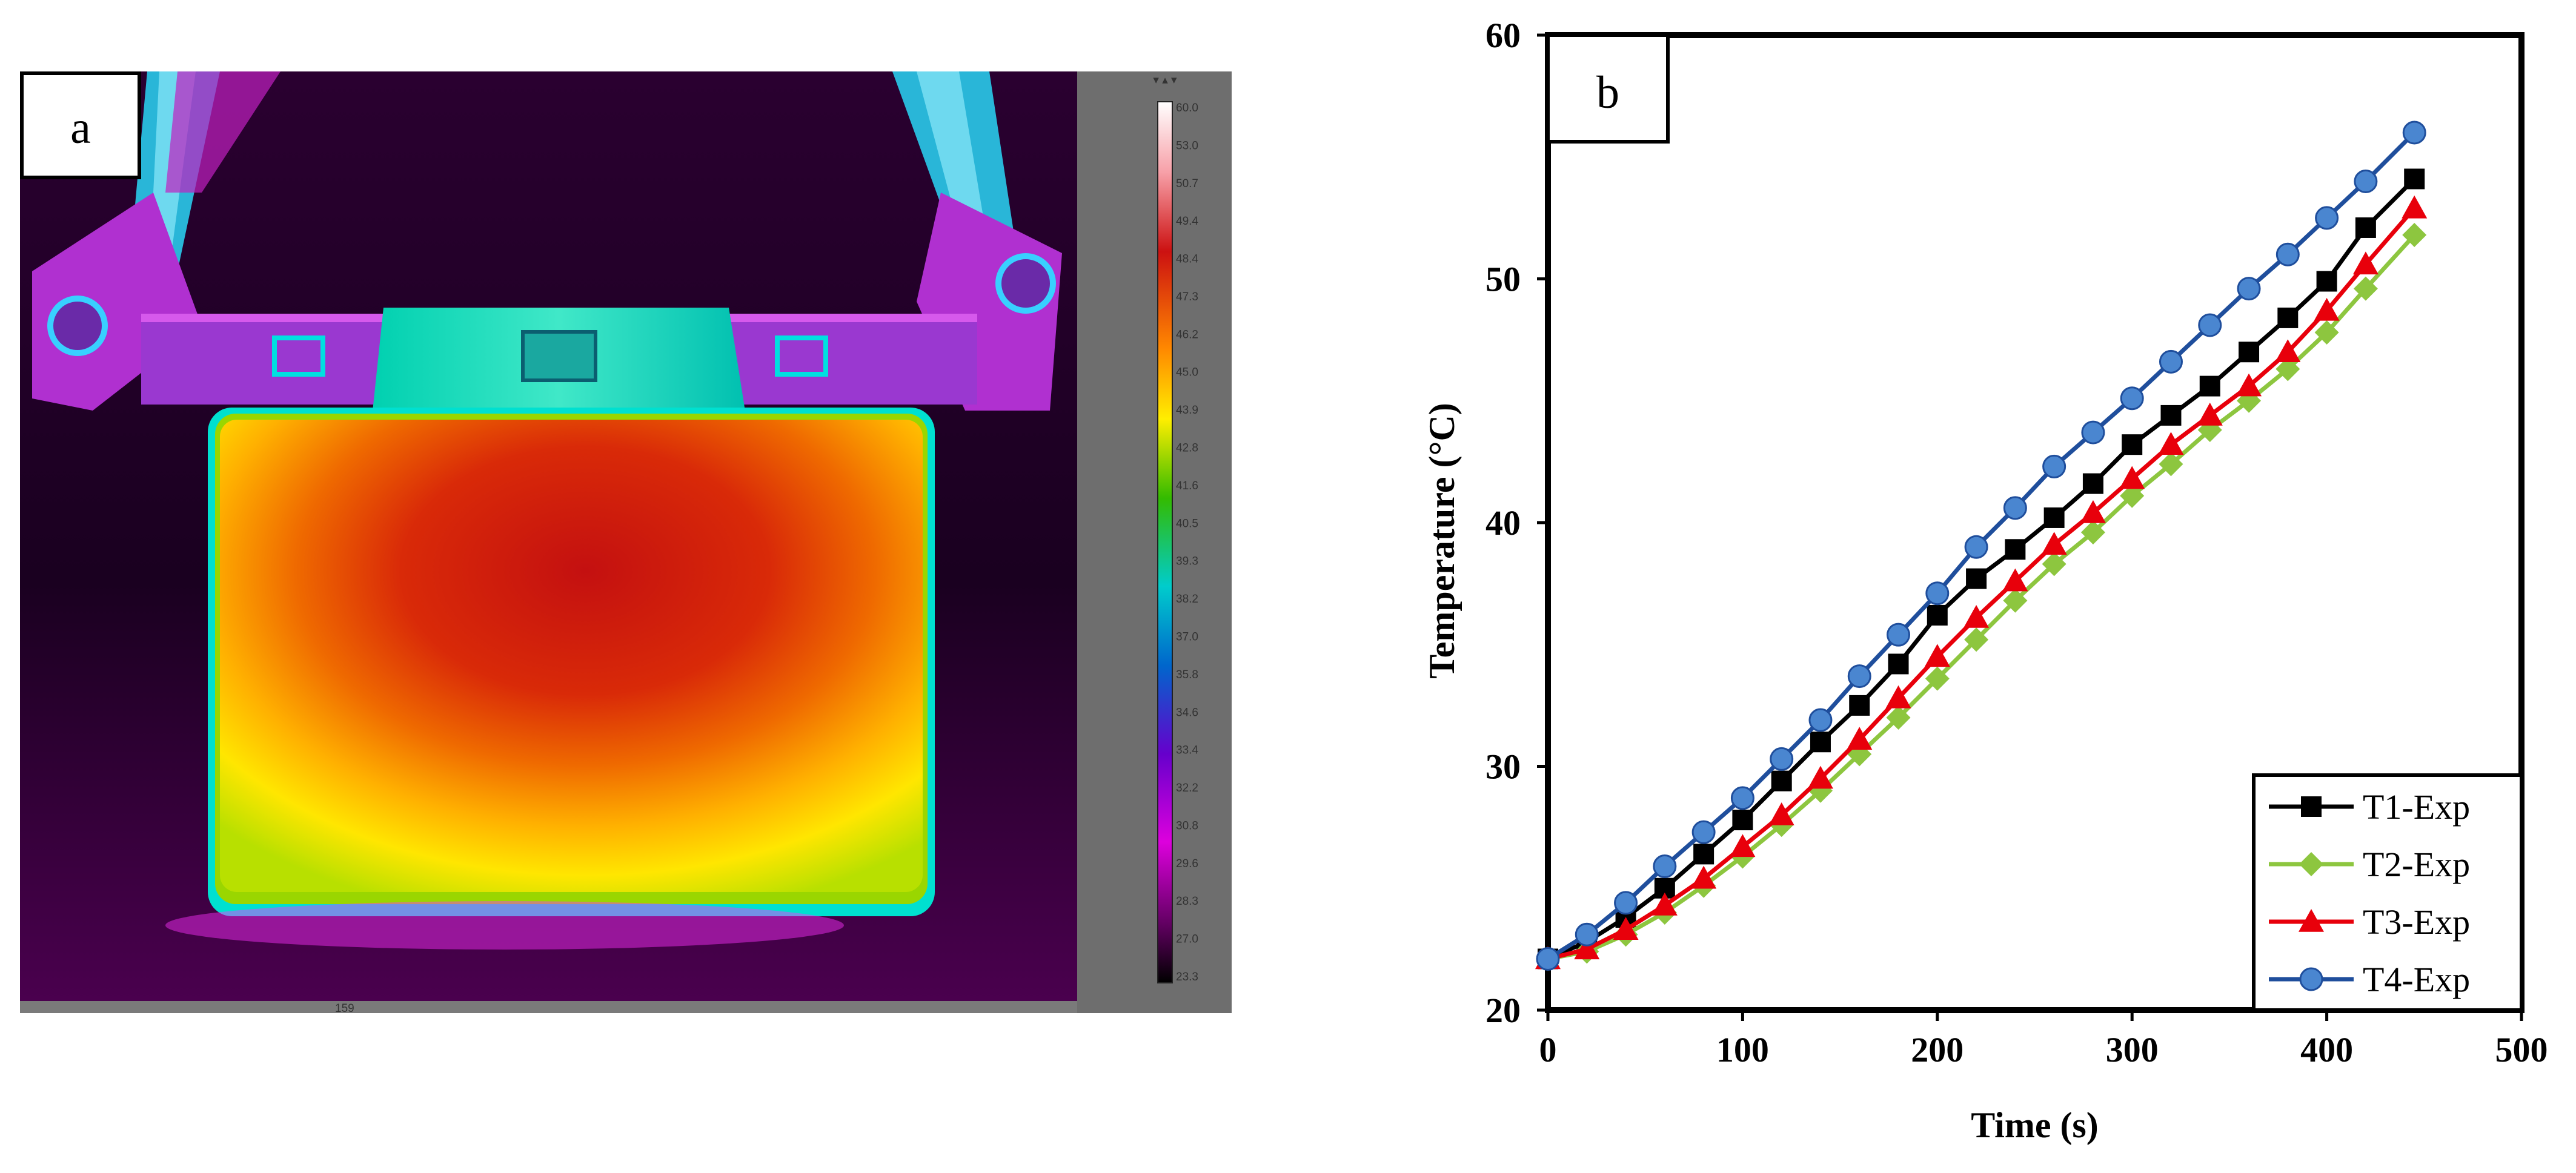 The height and width of the screenshot is (1173, 2576). I want to click on legend-label: T3-Exp, so click(2416, 922).